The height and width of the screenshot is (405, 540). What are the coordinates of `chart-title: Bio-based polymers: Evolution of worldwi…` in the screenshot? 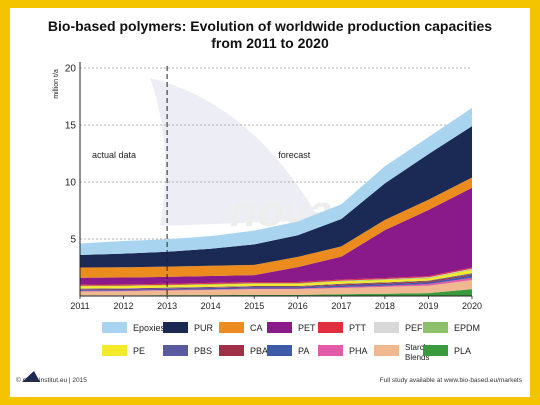 It's located at (270, 35).